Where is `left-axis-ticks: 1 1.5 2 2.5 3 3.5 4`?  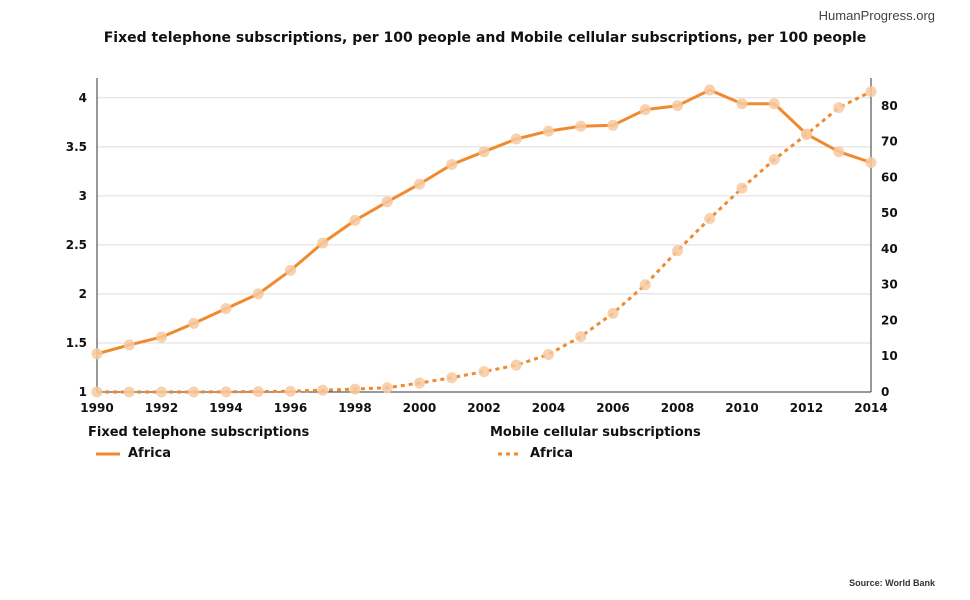
left-axis-ticks: 1 1.5 2 2.5 3 3.5 4 is located at coordinates (76, 245).